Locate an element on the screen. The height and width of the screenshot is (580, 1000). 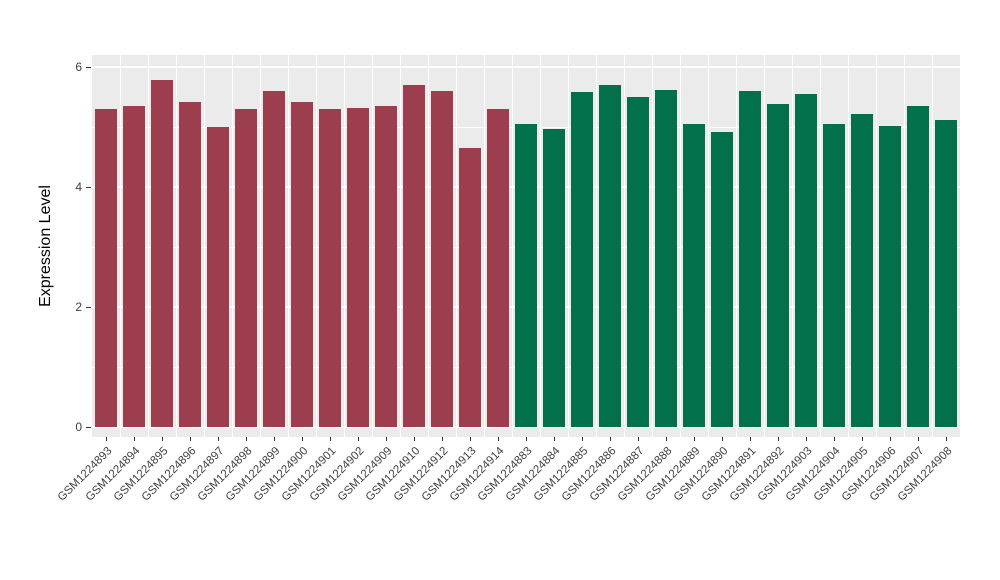
y-tick-label: 2 is located at coordinates (78, 307).